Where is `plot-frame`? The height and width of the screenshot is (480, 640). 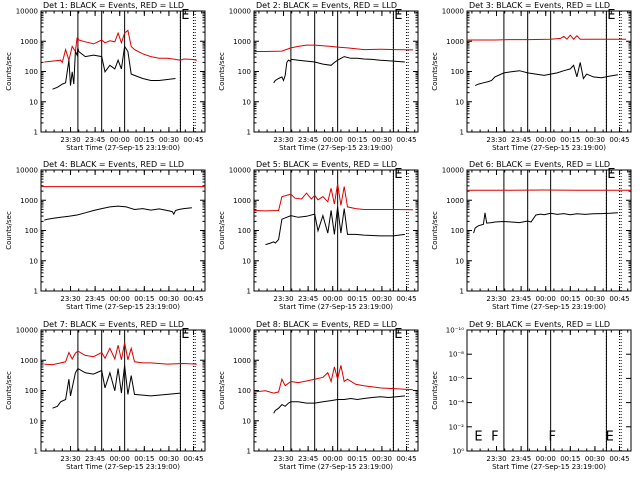
plot-frame is located at coordinates (123, 230).